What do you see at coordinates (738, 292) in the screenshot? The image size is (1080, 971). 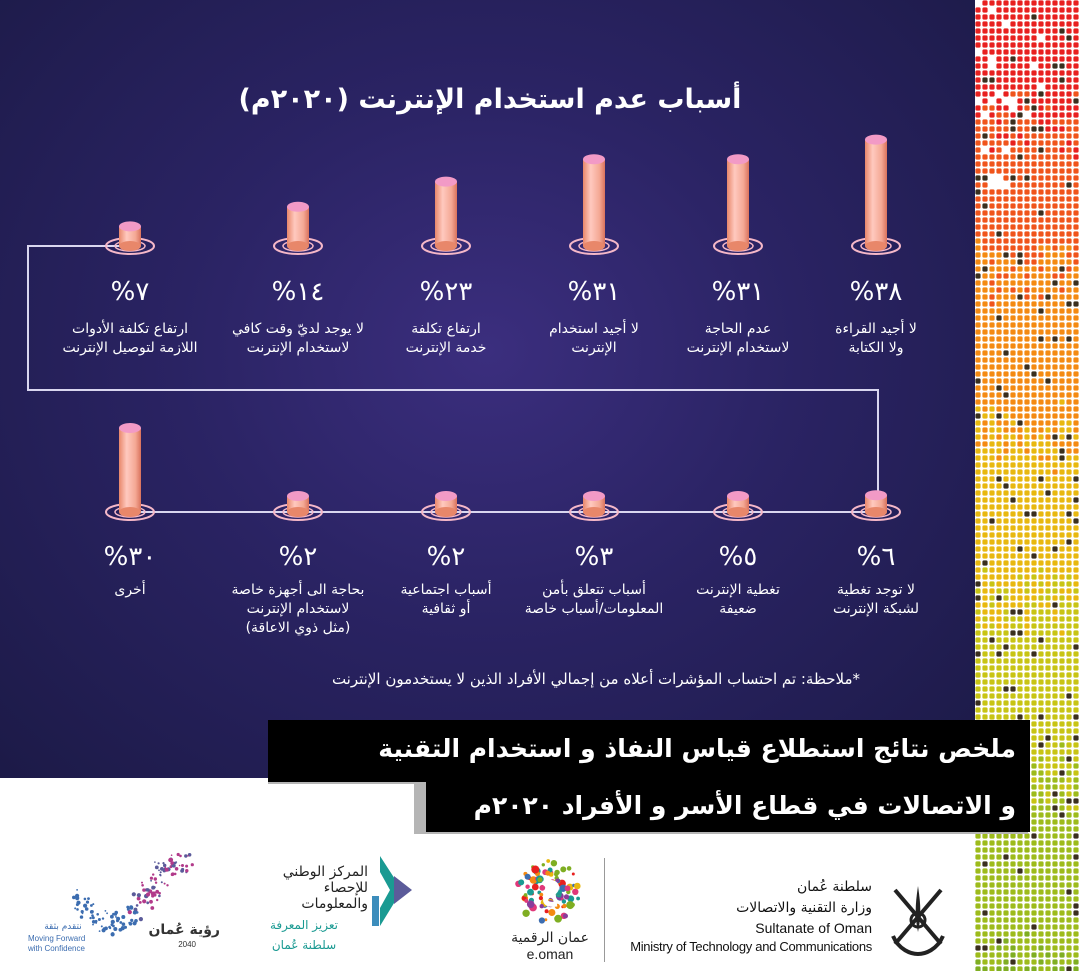 I see `value-label-2: %٣١` at bounding box center [738, 292].